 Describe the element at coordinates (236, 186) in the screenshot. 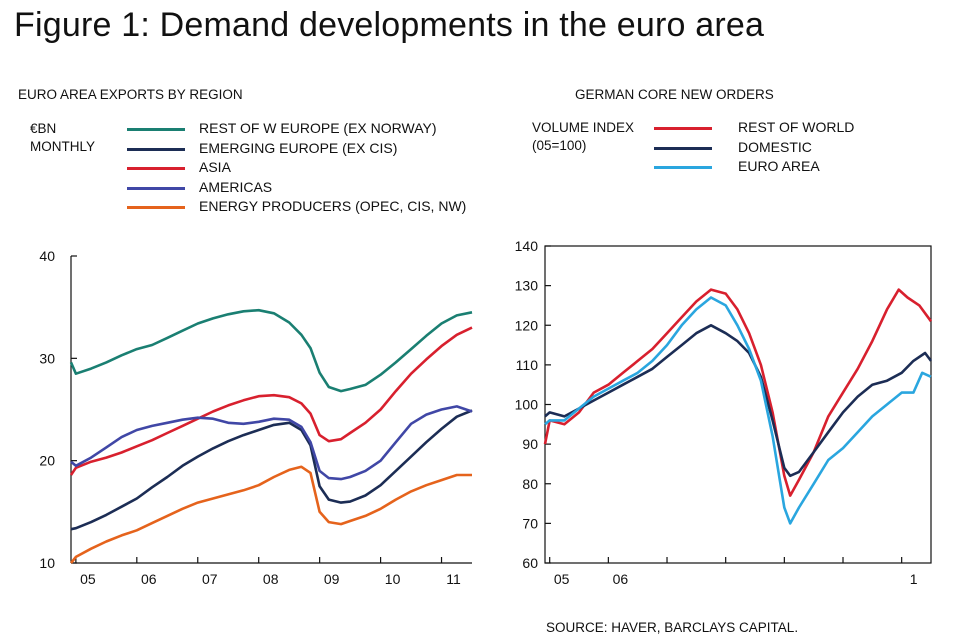

I see `legend-label: AMERICAS` at that location.